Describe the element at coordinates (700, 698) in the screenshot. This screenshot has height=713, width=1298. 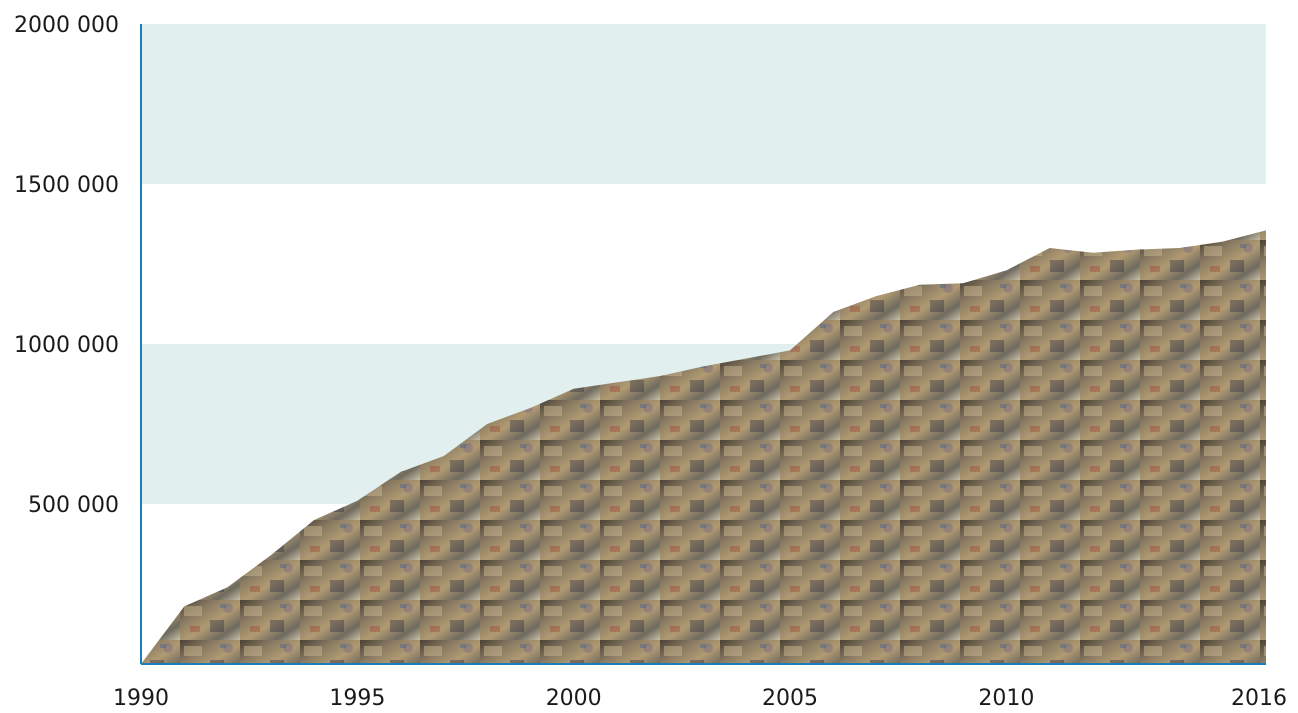
I see `x-tick-labels: 1990 1995 2000 2005 2010 2016` at that location.